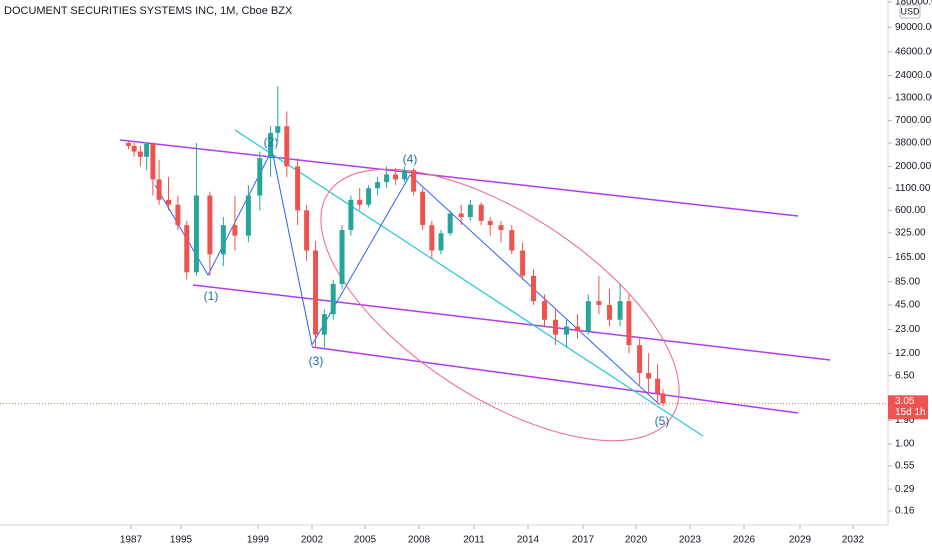  What do you see at coordinates (910, 232) in the screenshot?
I see `y-tick-label: 325.00` at bounding box center [910, 232].